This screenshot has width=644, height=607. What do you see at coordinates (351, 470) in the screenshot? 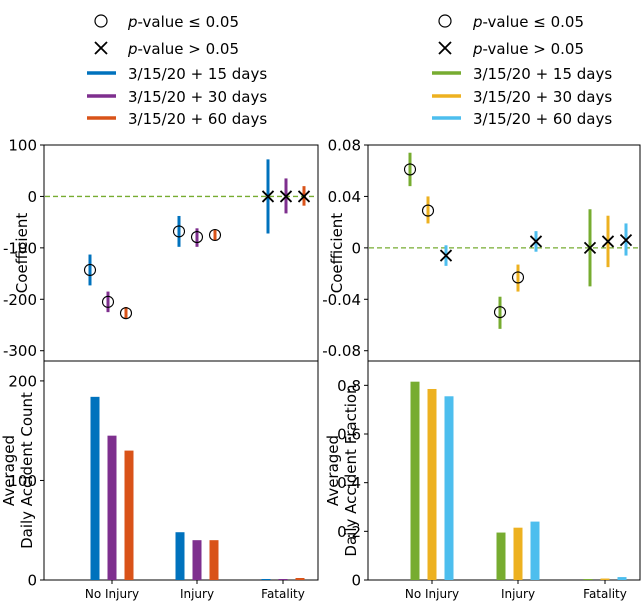
I see `y-axis-label-line2: Daily Accident Fraction` at bounding box center [351, 470].